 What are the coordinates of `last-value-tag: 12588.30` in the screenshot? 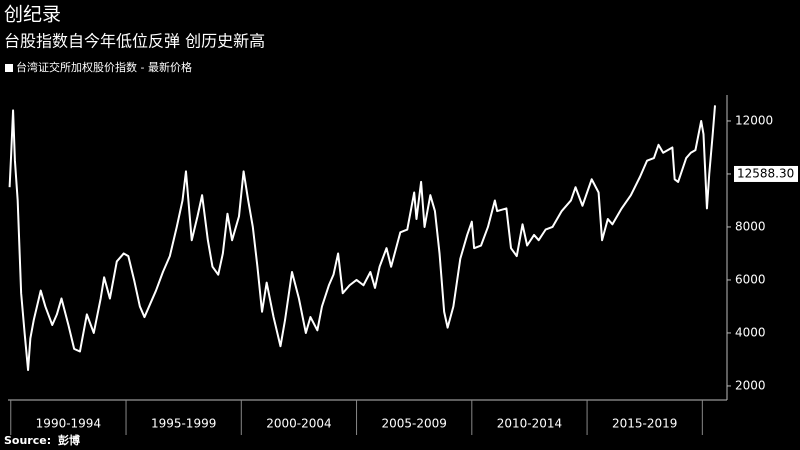 It's located at (766, 173).